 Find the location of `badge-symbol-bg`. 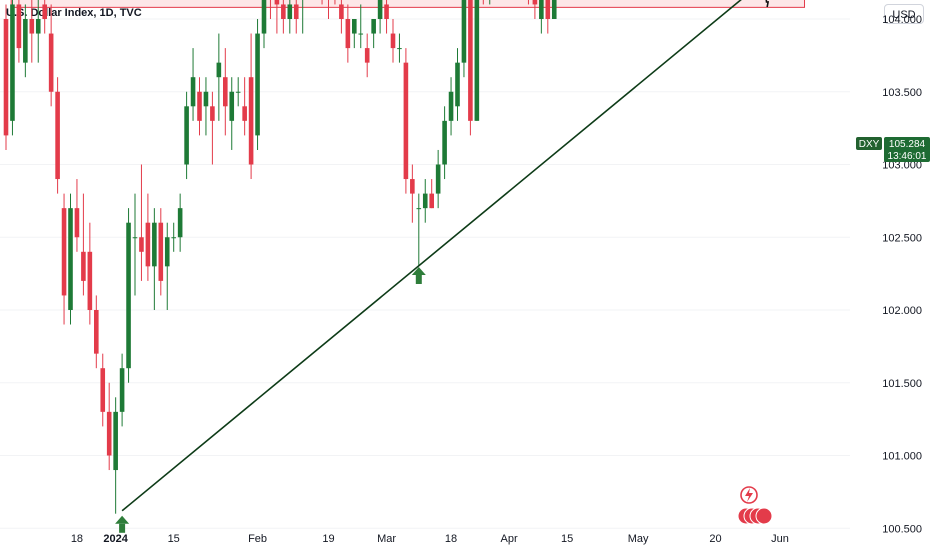

badge-symbol-bg is located at coordinates (869, 143).